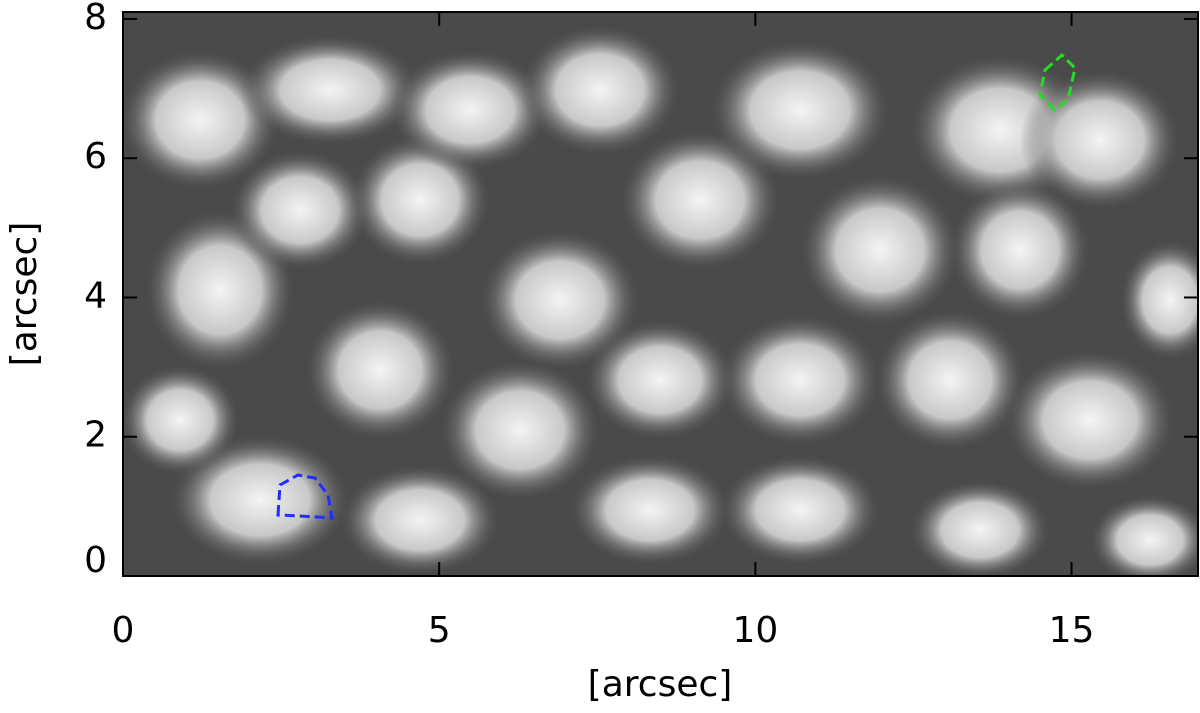 The width and height of the screenshot is (1200, 713). What do you see at coordinates (1057, 82) in the screenshot?
I see `green-contour` at bounding box center [1057, 82].